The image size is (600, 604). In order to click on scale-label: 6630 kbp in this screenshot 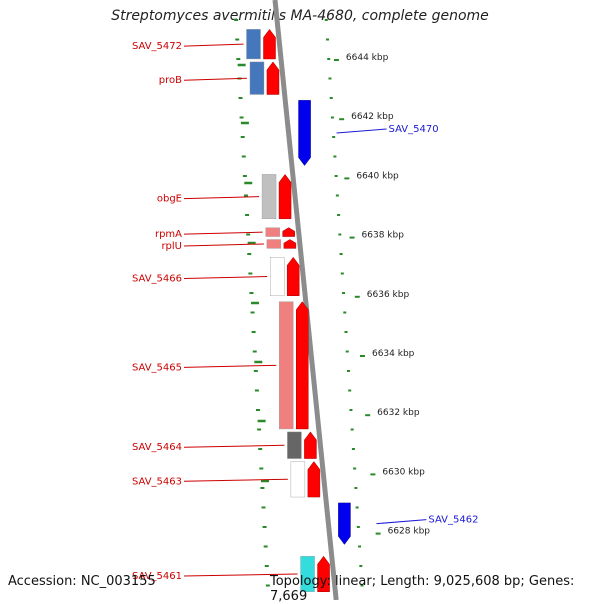, I will do `click(403, 472)`.